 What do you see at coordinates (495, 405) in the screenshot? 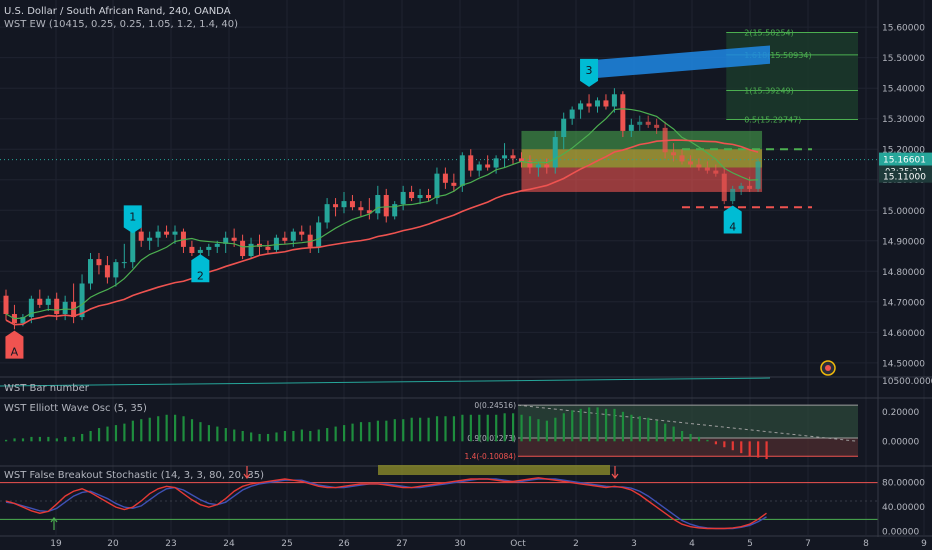
I see `oscillator-level-label: 0(0.24516)` at bounding box center [495, 405].